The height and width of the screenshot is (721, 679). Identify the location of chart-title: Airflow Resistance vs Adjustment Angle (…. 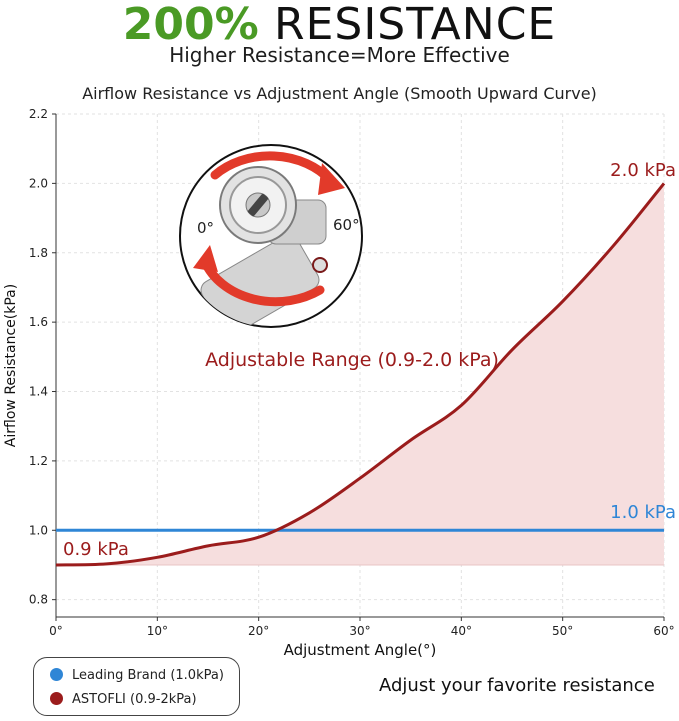
(339, 93).